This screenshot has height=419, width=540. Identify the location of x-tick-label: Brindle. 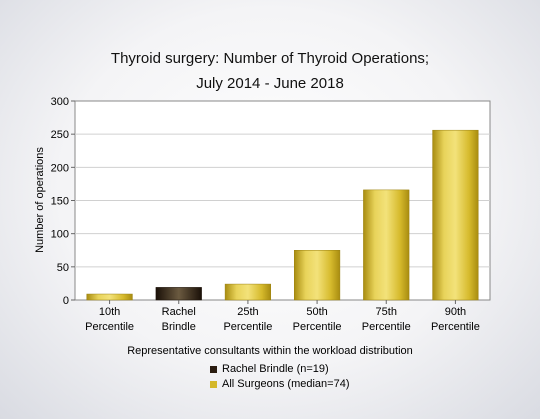
(179, 327).